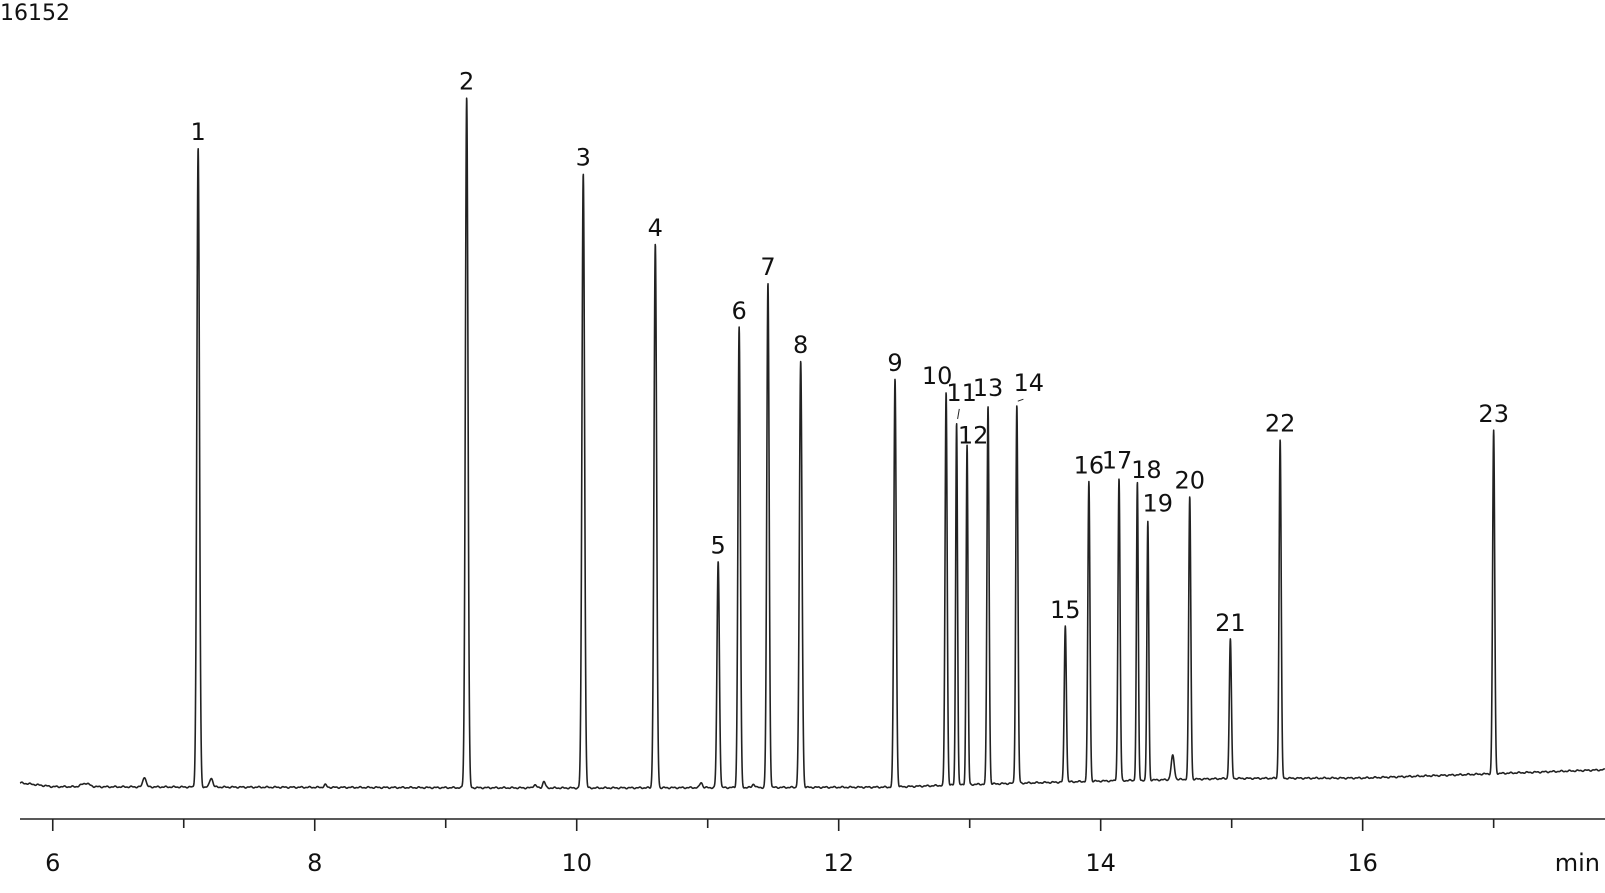 This screenshot has width=1605, height=893. Describe the element at coordinates (1146, 470) in the screenshot. I see `peak-label-18: 18` at that location.